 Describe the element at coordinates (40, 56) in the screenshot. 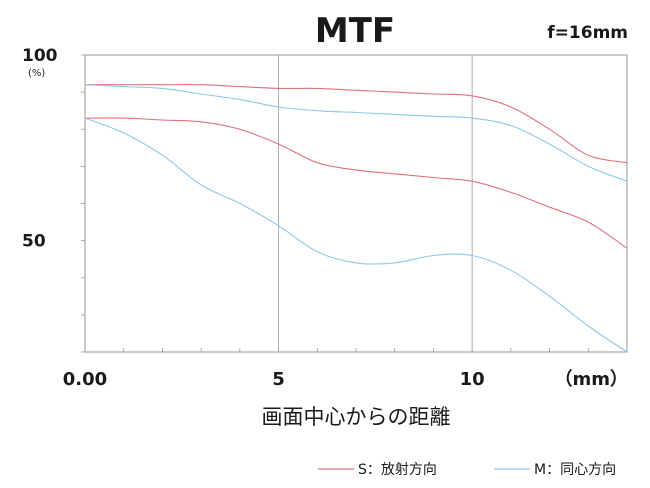

I see `y-tick-label: 100` at that location.